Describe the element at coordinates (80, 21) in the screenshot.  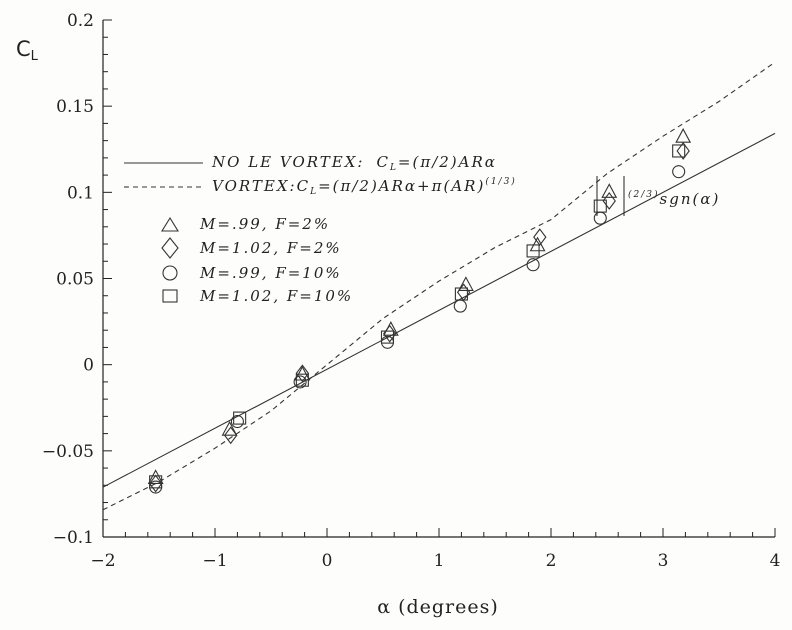
I see `y-tick-label: 0.2` at that location.